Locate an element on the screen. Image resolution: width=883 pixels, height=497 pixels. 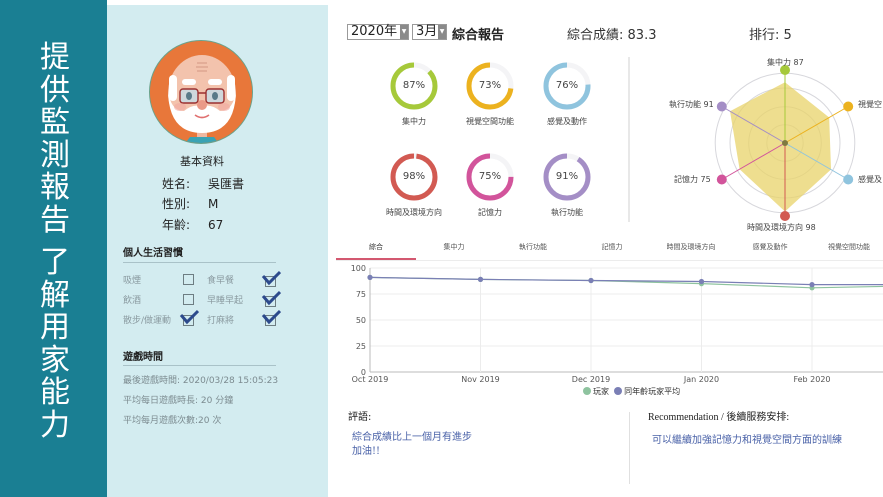
age-value: 67 is located at coordinates (216, 225).